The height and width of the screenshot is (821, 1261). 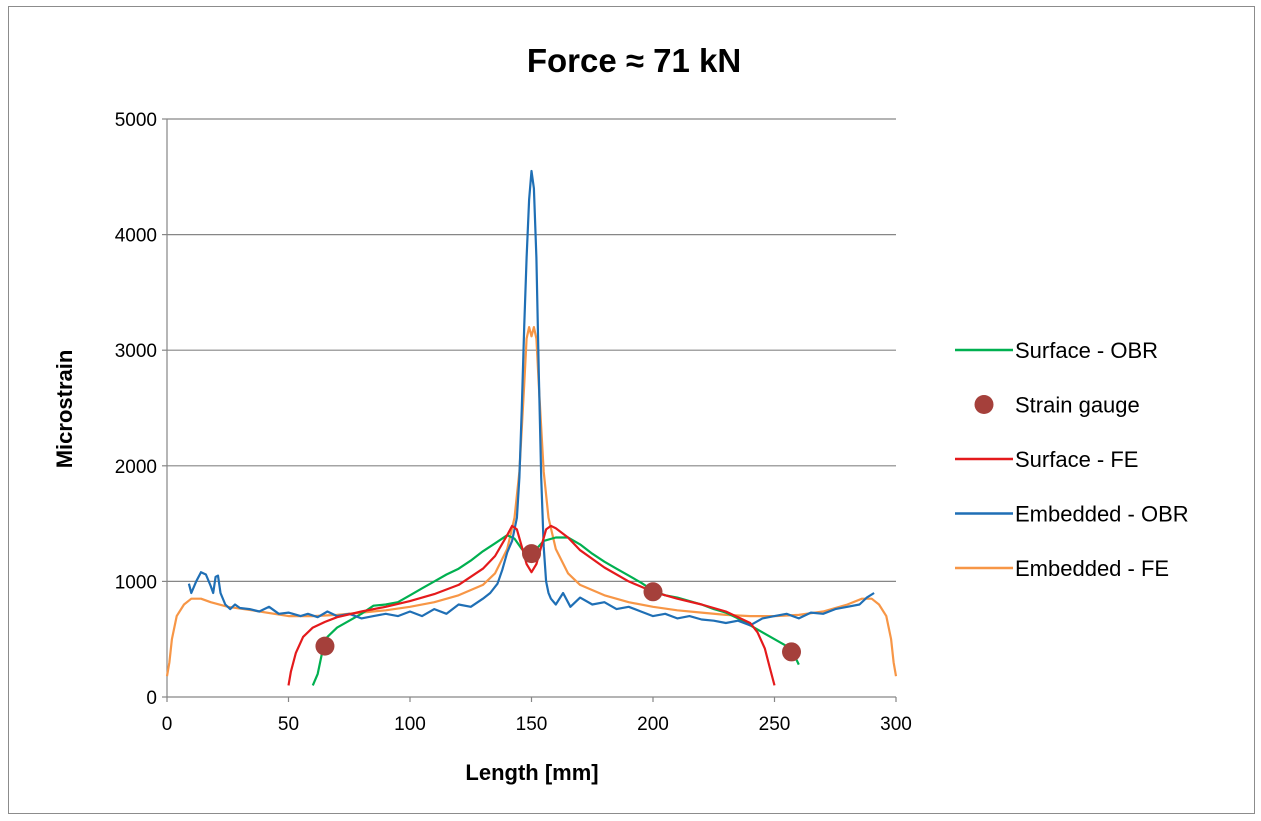 I want to click on legend-label: Embedded - OBR, so click(x=1102, y=514).